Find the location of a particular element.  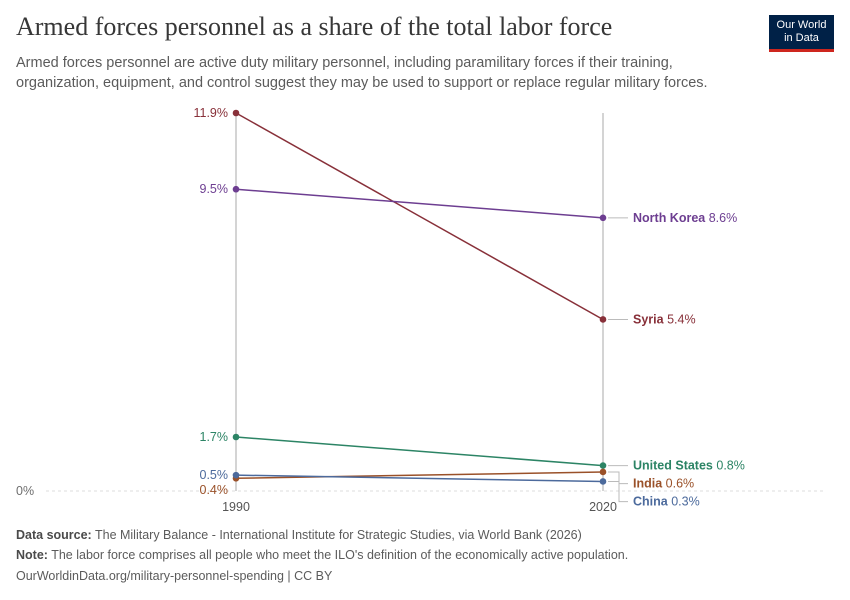

start-value-label-united-states: 1.7% is located at coordinates (214, 437).